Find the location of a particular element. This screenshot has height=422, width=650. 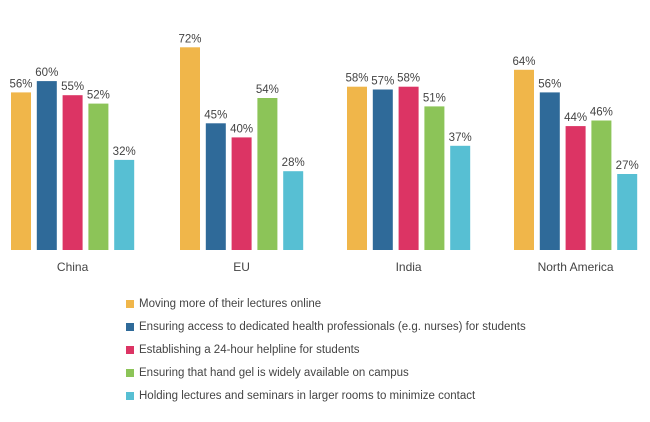

value-label: 45% is located at coordinates (215, 115).